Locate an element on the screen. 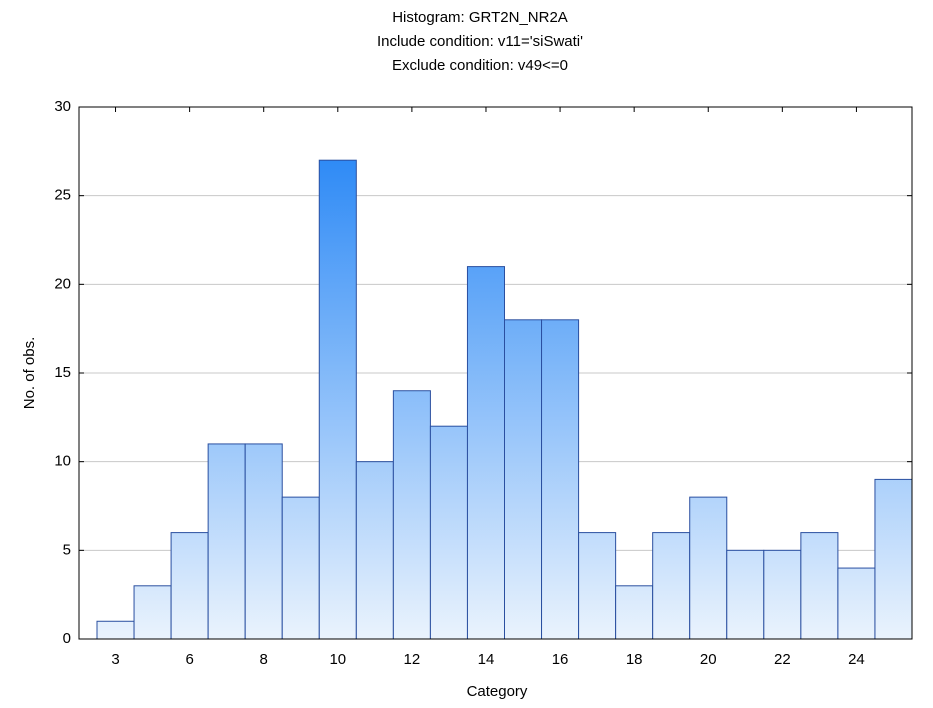 This screenshot has height=708, width=933. x-tick-label: 8 is located at coordinates (264, 659).